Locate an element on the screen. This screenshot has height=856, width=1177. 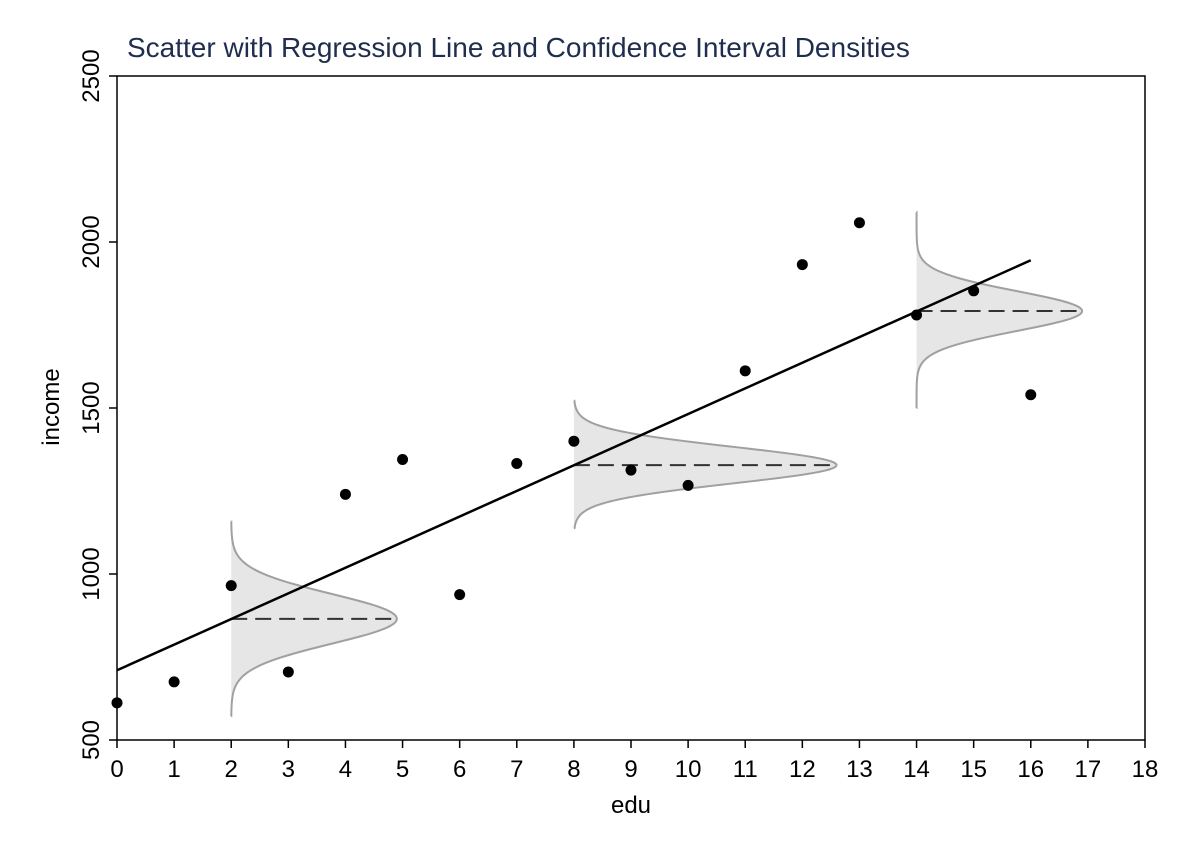
x-tick-label-18: 18 is located at coordinates (1145, 769).